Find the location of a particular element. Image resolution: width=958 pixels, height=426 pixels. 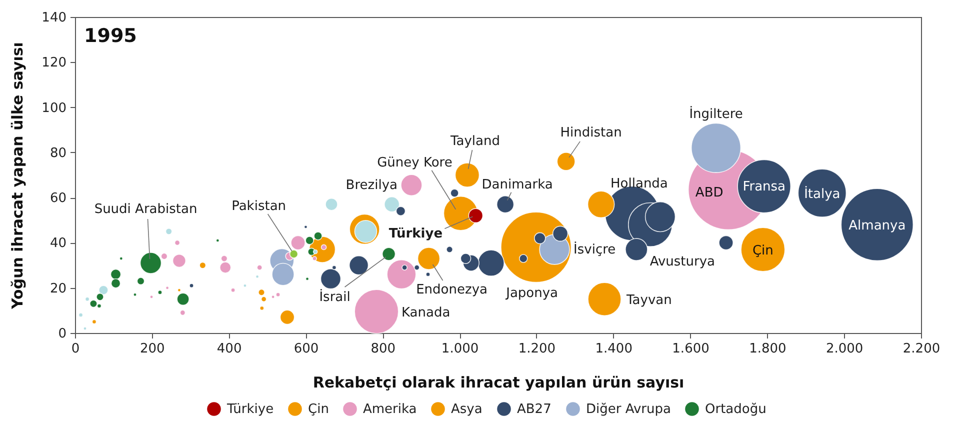

annotation: Tayvan is located at coordinates (649, 300).